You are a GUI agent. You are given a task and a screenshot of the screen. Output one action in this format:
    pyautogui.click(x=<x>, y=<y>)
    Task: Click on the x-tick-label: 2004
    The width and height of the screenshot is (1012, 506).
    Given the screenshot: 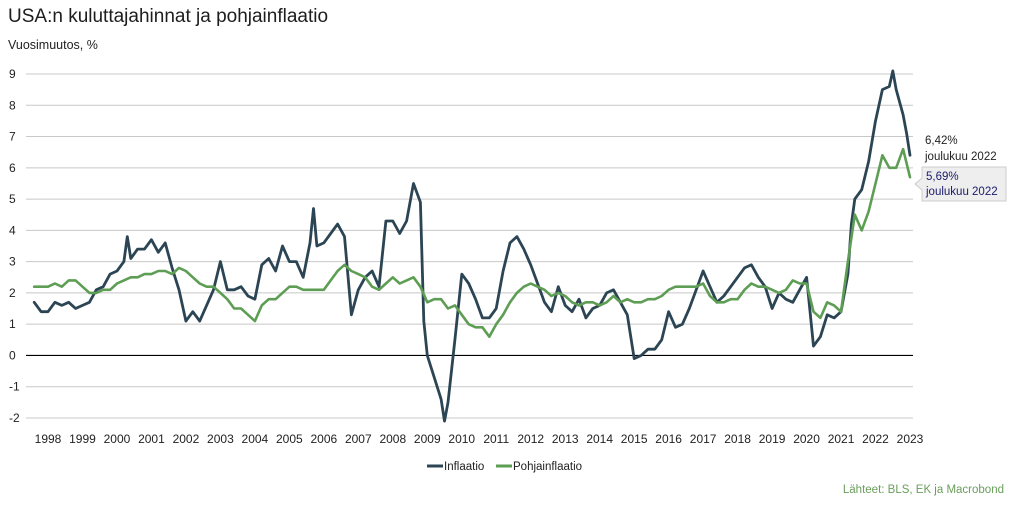 What is the action you would take?
    pyautogui.click(x=255, y=439)
    